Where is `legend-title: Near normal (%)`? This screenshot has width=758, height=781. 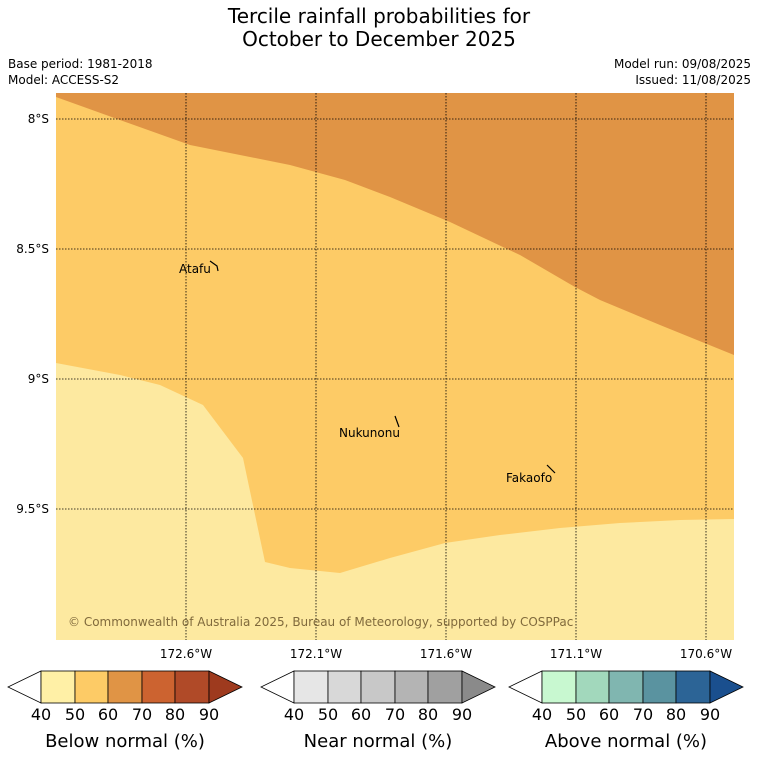 legend-title: Near normal (%) is located at coordinates (378, 741).